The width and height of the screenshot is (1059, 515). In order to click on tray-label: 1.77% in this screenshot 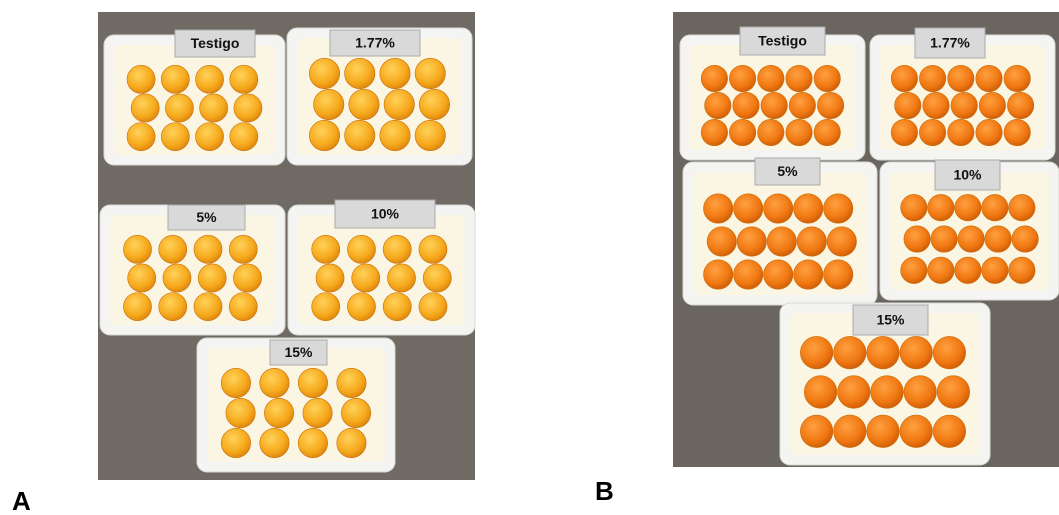, I will do `click(375, 43)`.